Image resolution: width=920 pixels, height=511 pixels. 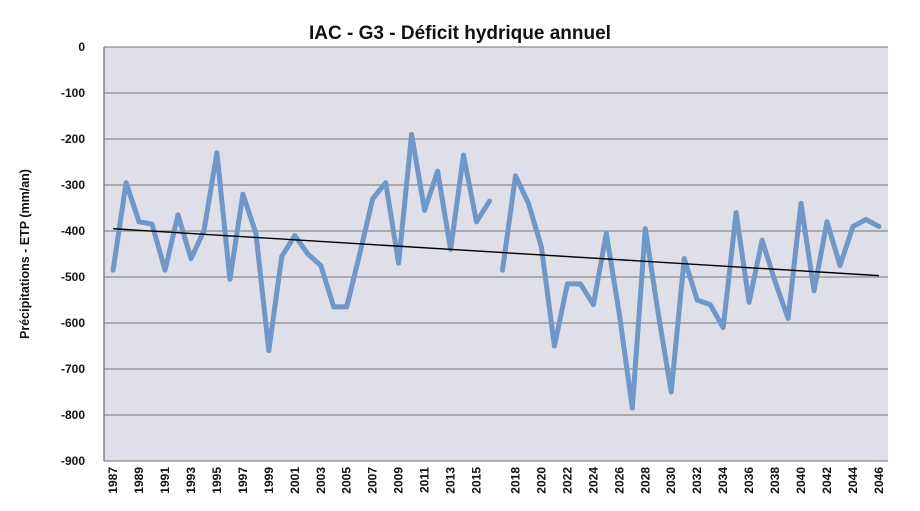 I want to click on x-tick-label: 2034, so click(x=723, y=480).